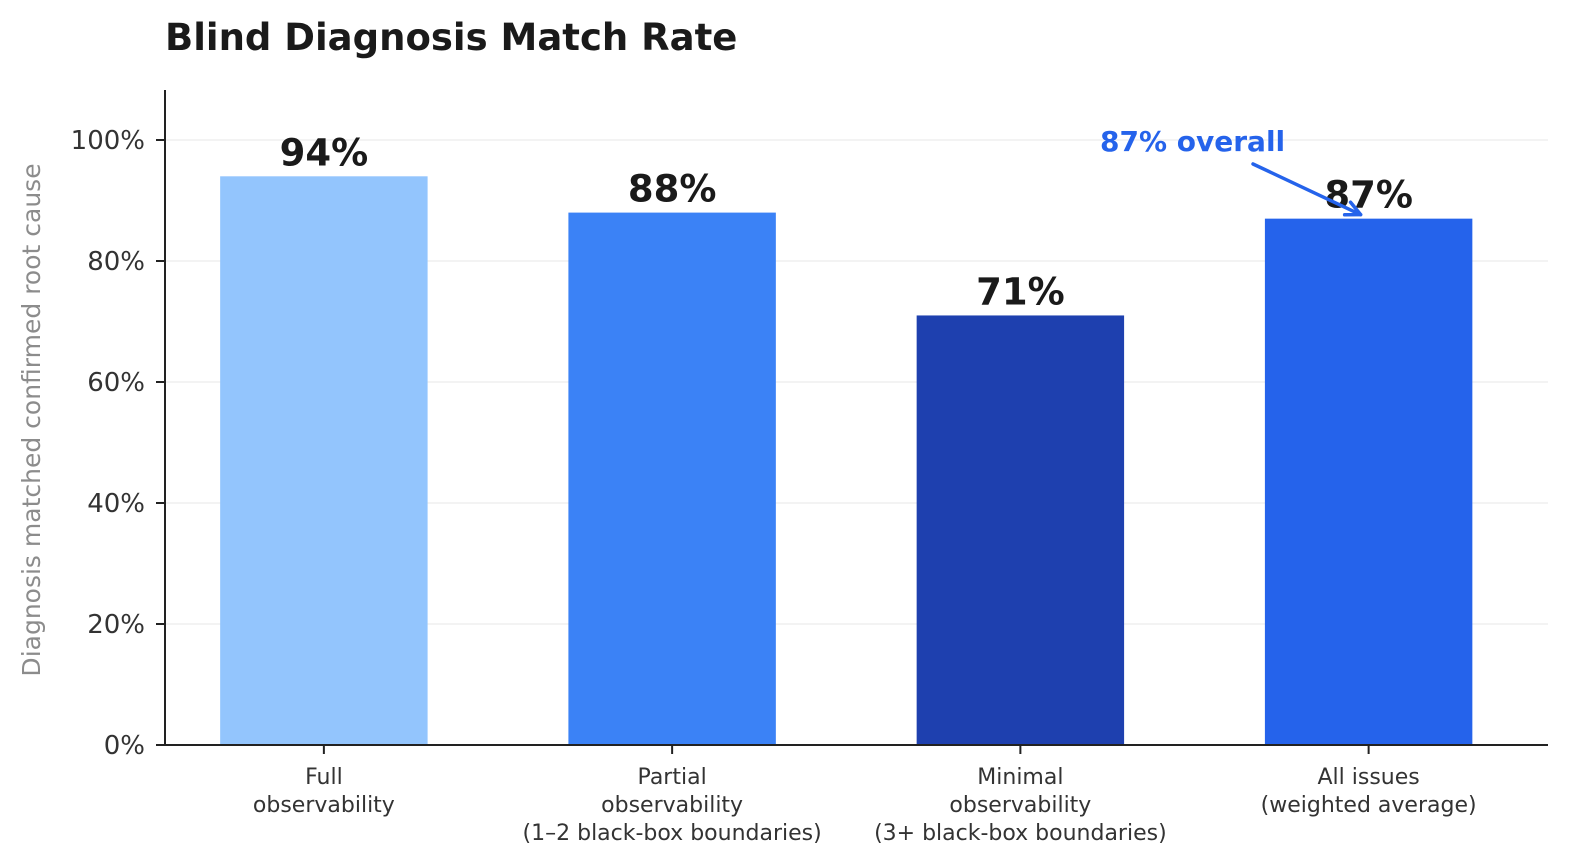 The width and height of the screenshot is (1574, 867). What do you see at coordinates (451, 37) in the screenshot?
I see `chart-title: Blind Diagnosis Match Rate` at bounding box center [451, 37].